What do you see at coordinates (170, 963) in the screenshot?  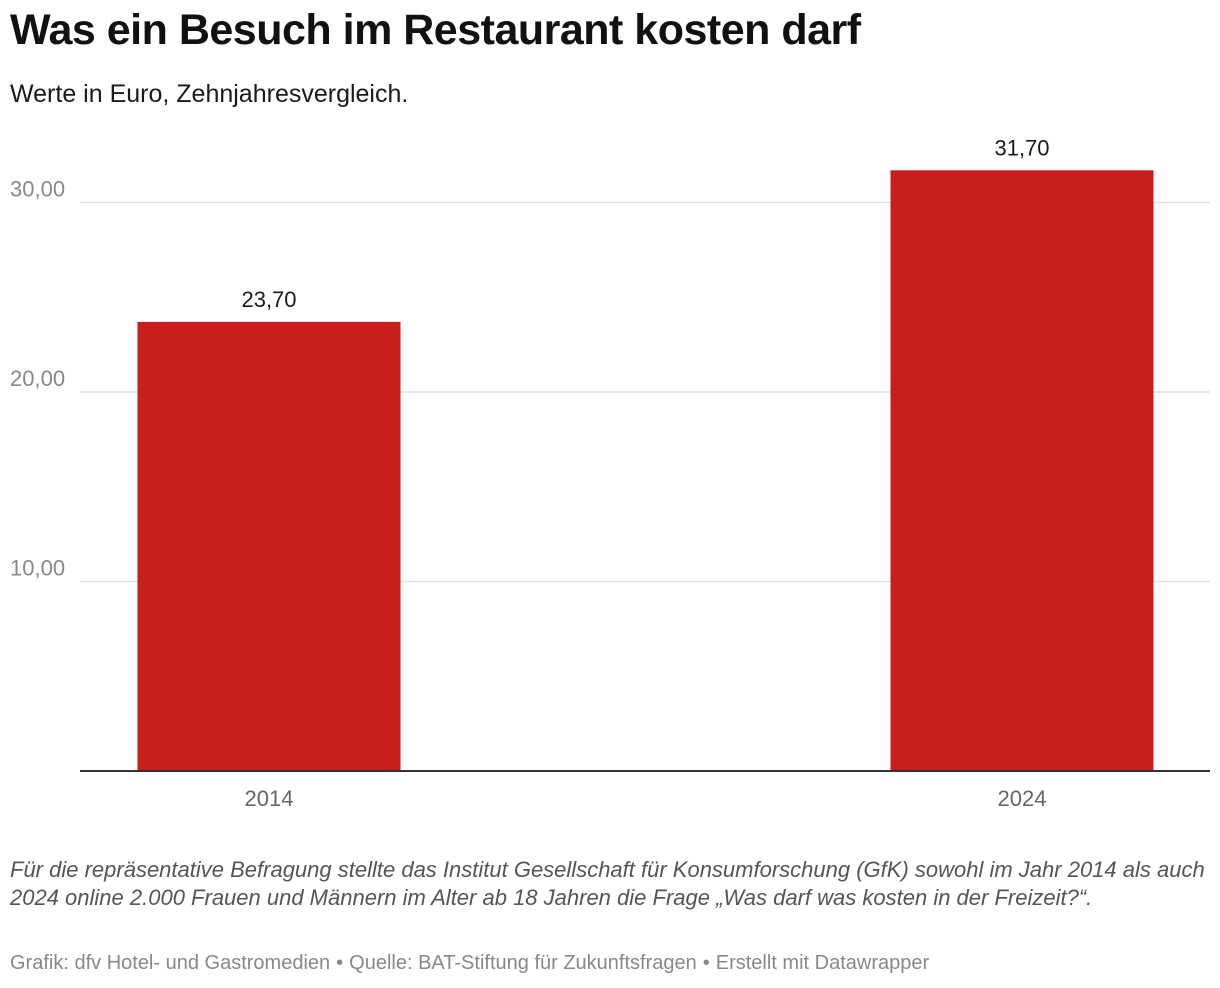 I see `footer-grafik: Grafik: dfv Hotel- und Gastromedien` at bounding box center [170, 963].